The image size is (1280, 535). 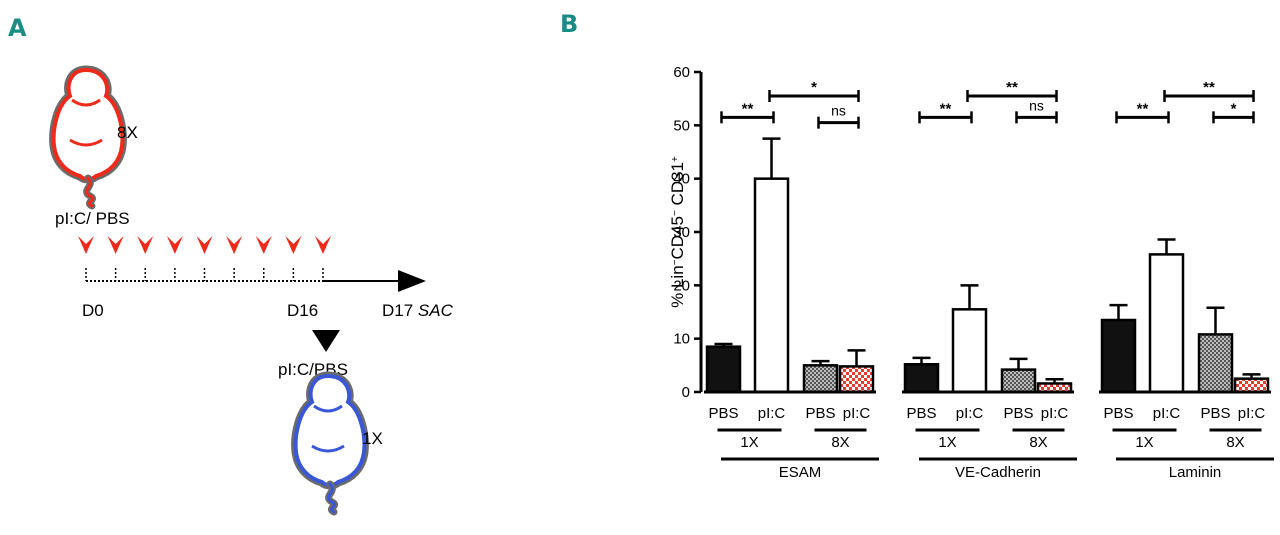 I want to click on y-tick-label: 0, so click(x=686, y=392).